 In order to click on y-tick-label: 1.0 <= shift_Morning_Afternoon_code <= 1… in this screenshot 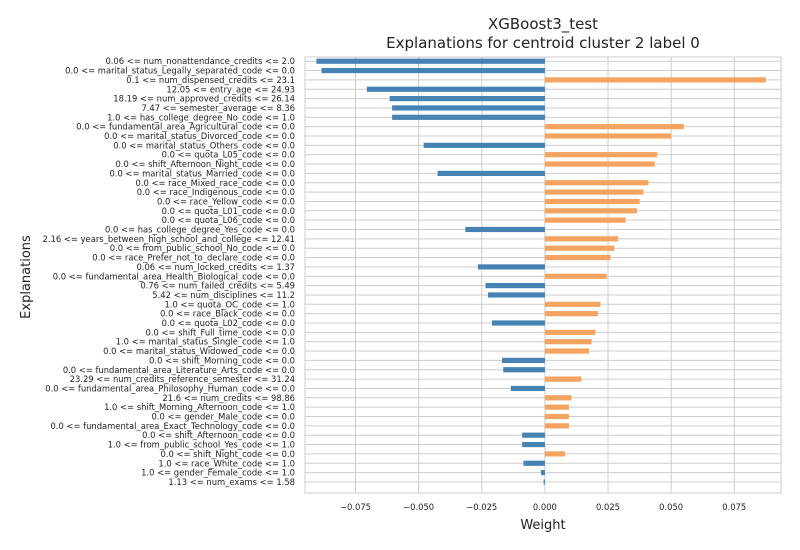, I will do `click(199, 407)`.